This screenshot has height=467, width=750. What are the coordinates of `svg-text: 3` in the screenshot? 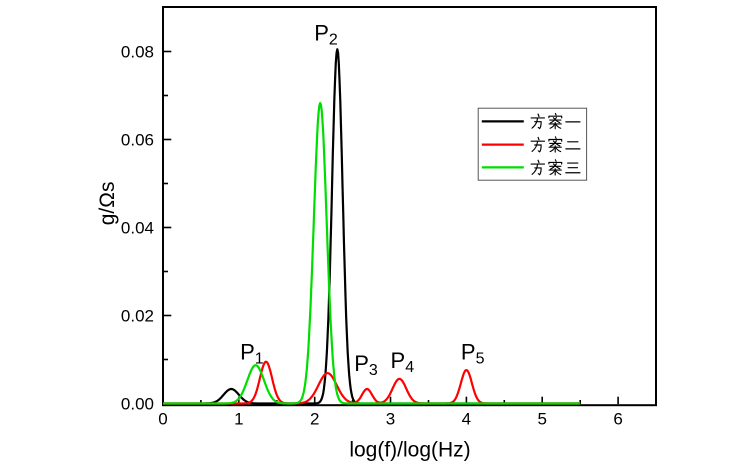 It's located at (390, 419).